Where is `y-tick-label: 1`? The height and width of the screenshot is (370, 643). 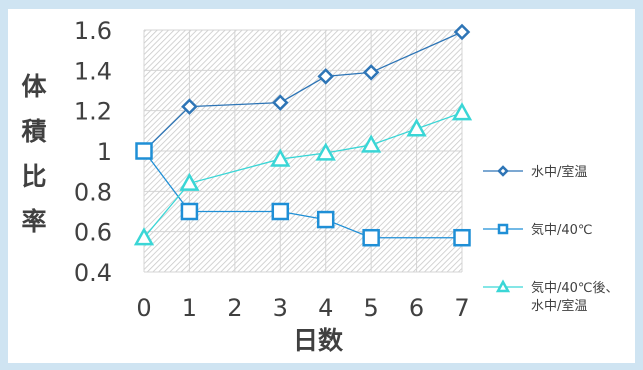
y-tick-label: 1 is located at coordinates (104, 152).